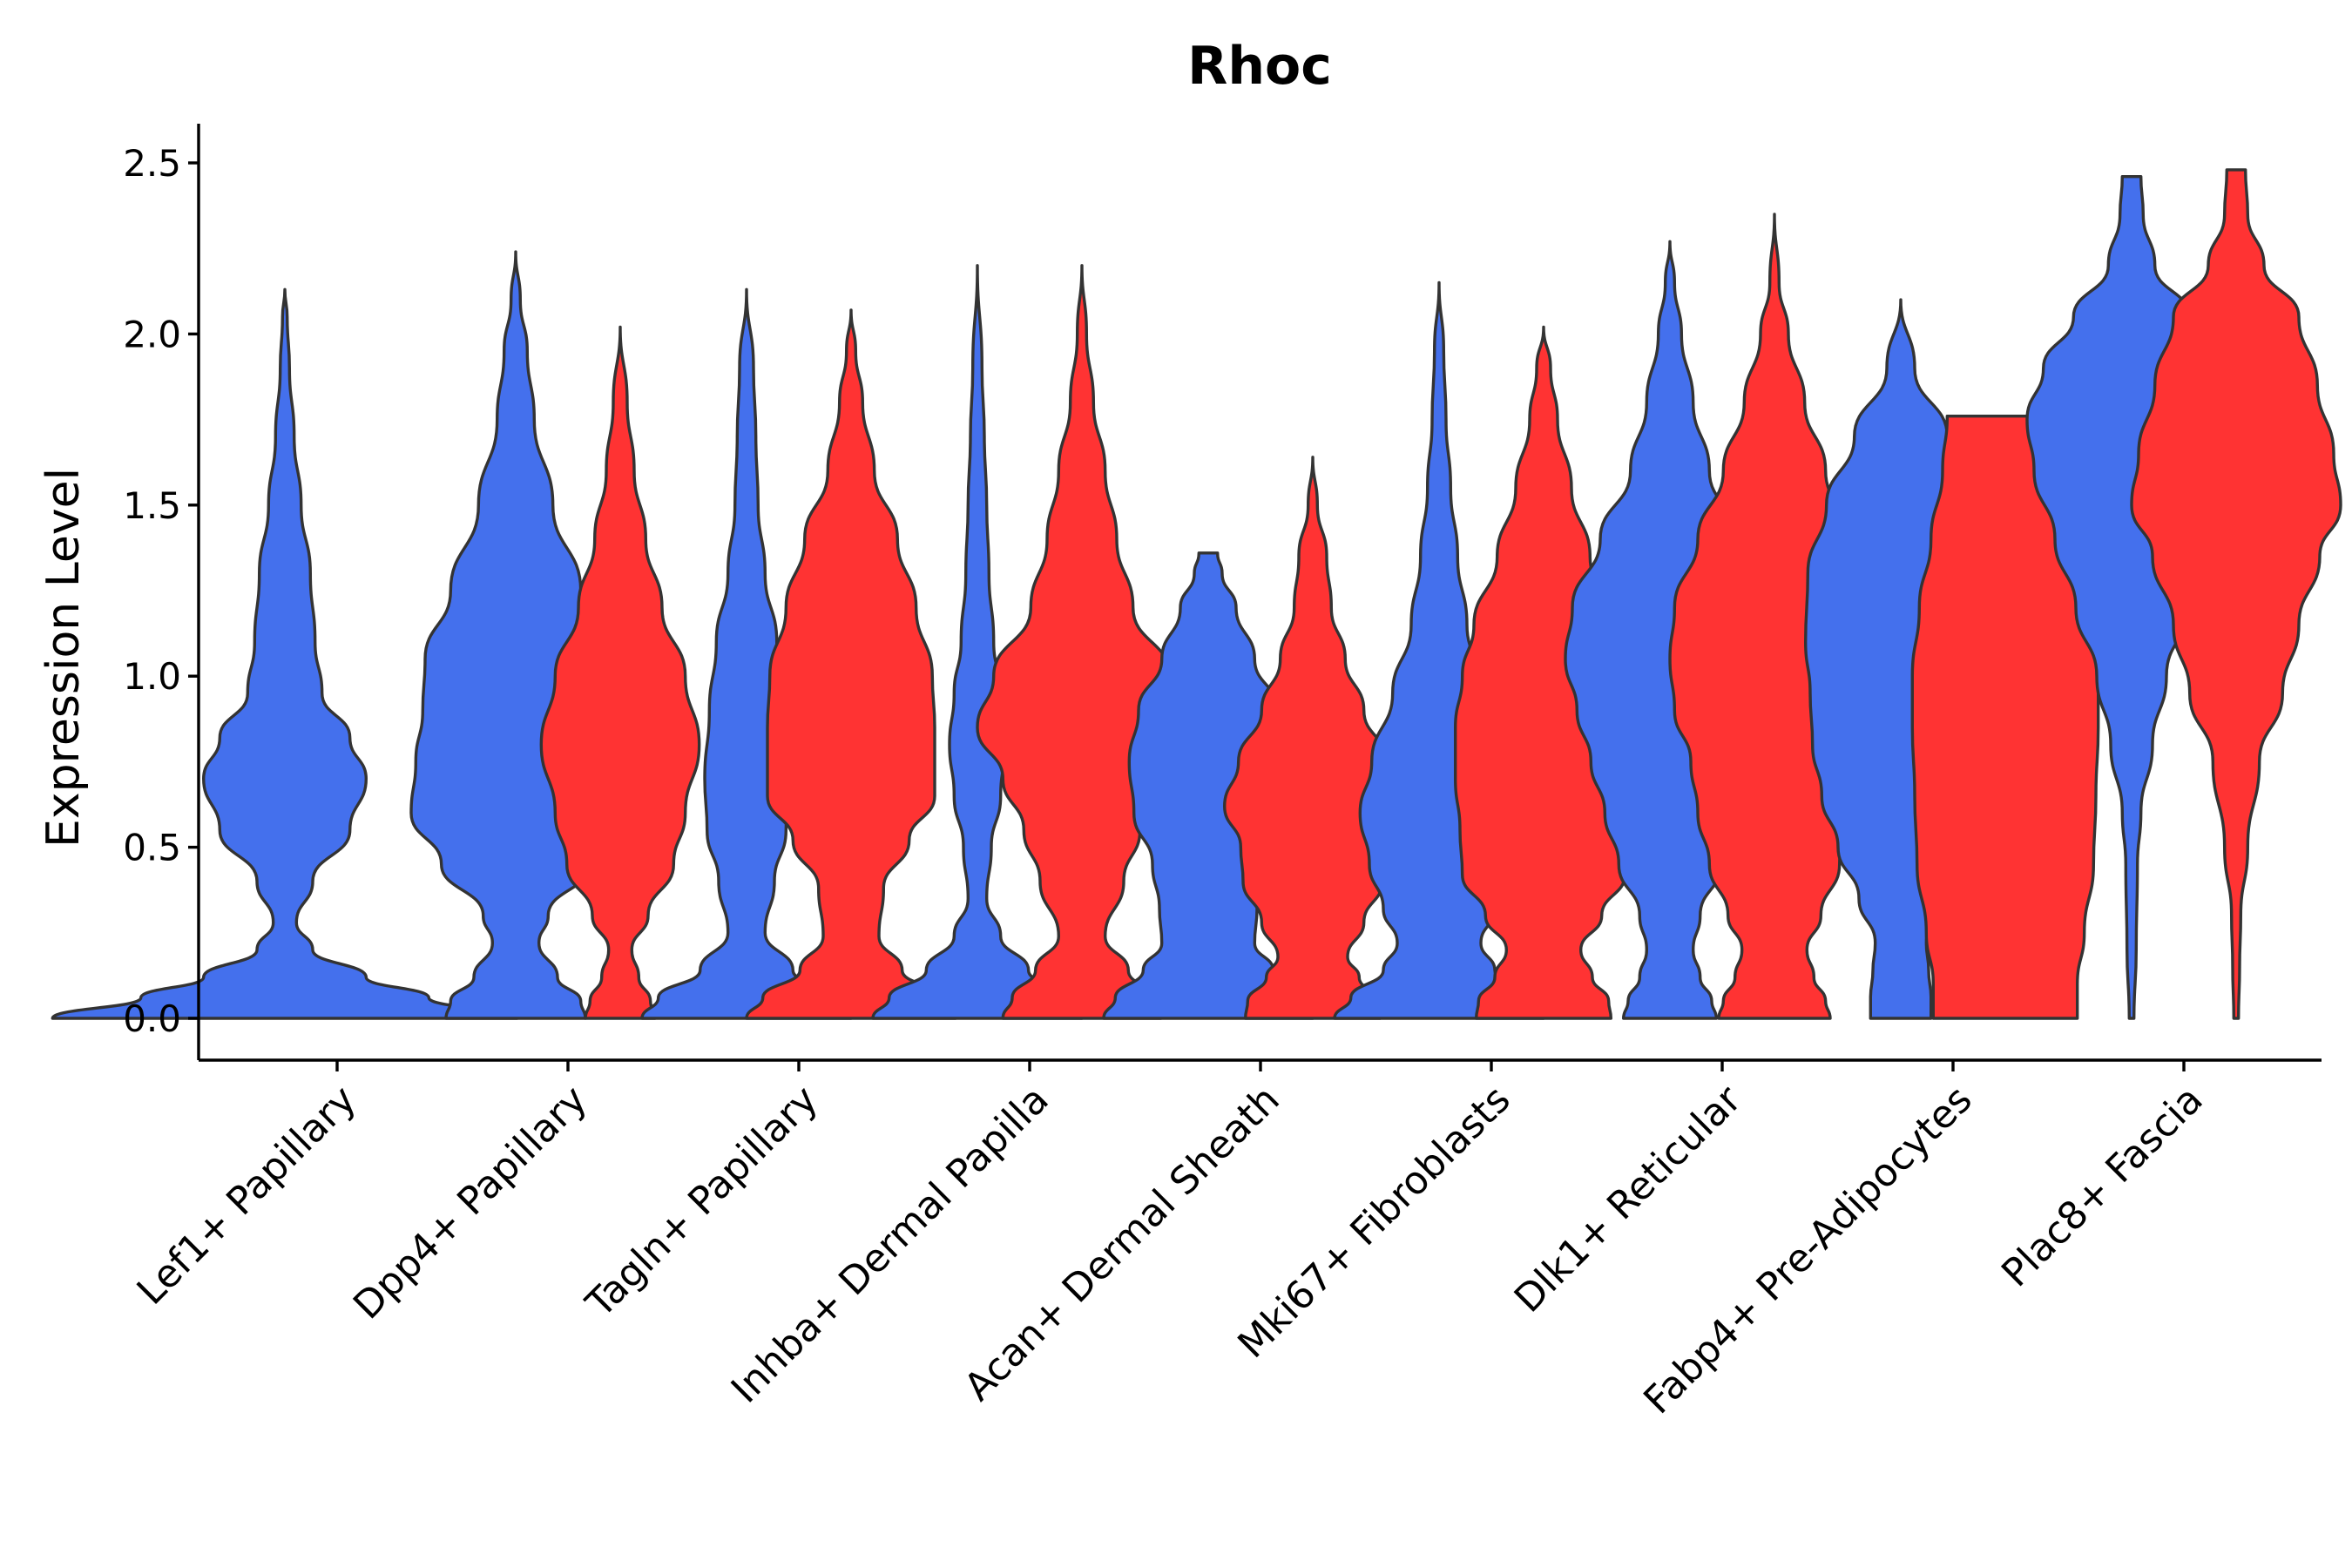 Image resolution: width=2352 pixels, height=1568 pixels. Describe the element at coordinates (152, 848) in the screenshot. I see `y-tick-label: 0.5` at that location.